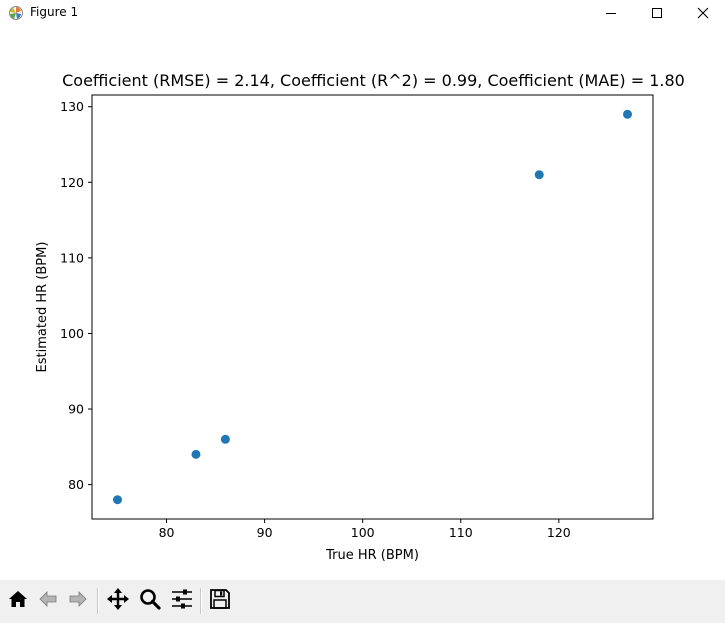  I want to click on x-tick-label: 100, so click(363, 532).